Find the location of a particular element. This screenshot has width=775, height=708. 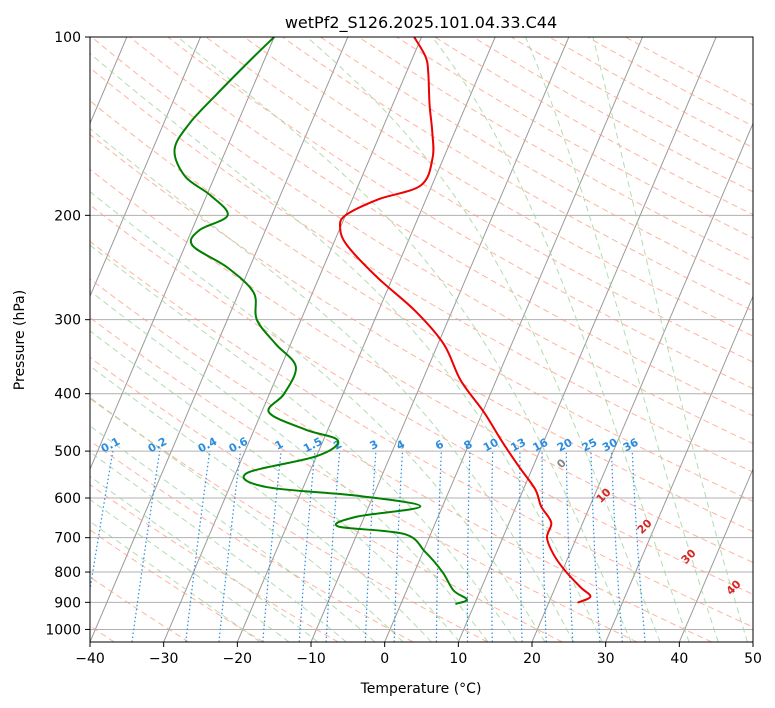

mixing-ratio-label: 0.4 is located at coordinates (208, 445).